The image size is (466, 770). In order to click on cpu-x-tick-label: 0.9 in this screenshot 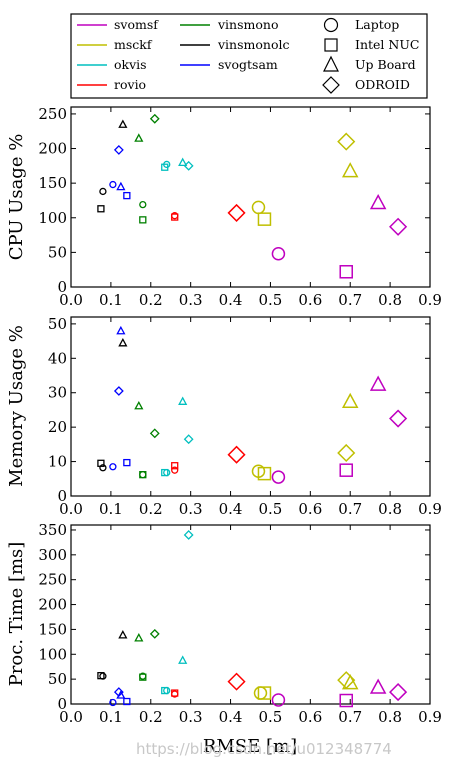, I will do `click(430, 300)`.